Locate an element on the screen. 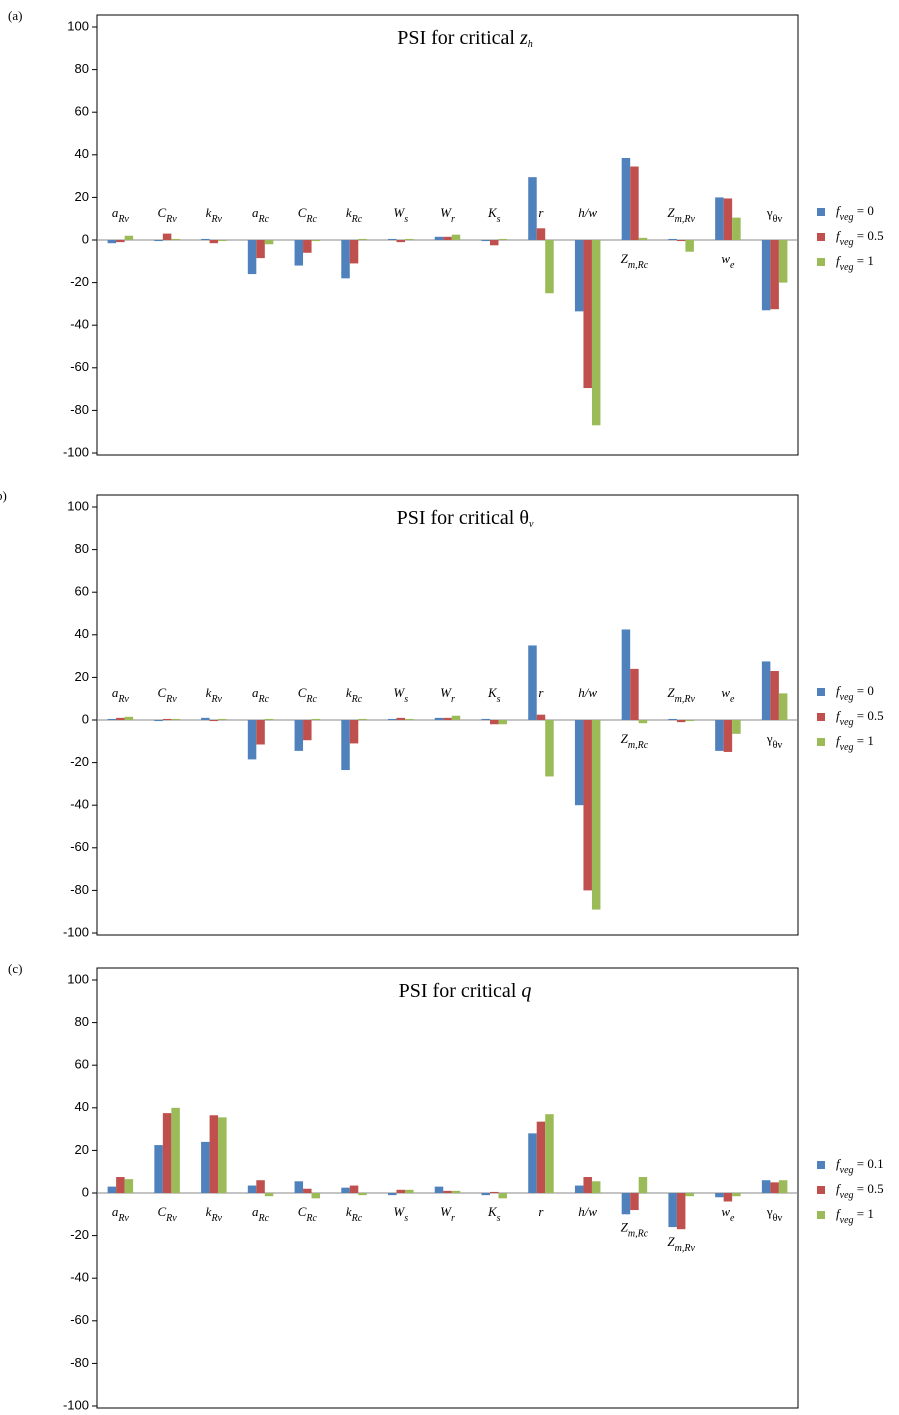 This screenshot has height=1415, width=899. y-tick-label: 0 is located at coordinates (85, 1191).